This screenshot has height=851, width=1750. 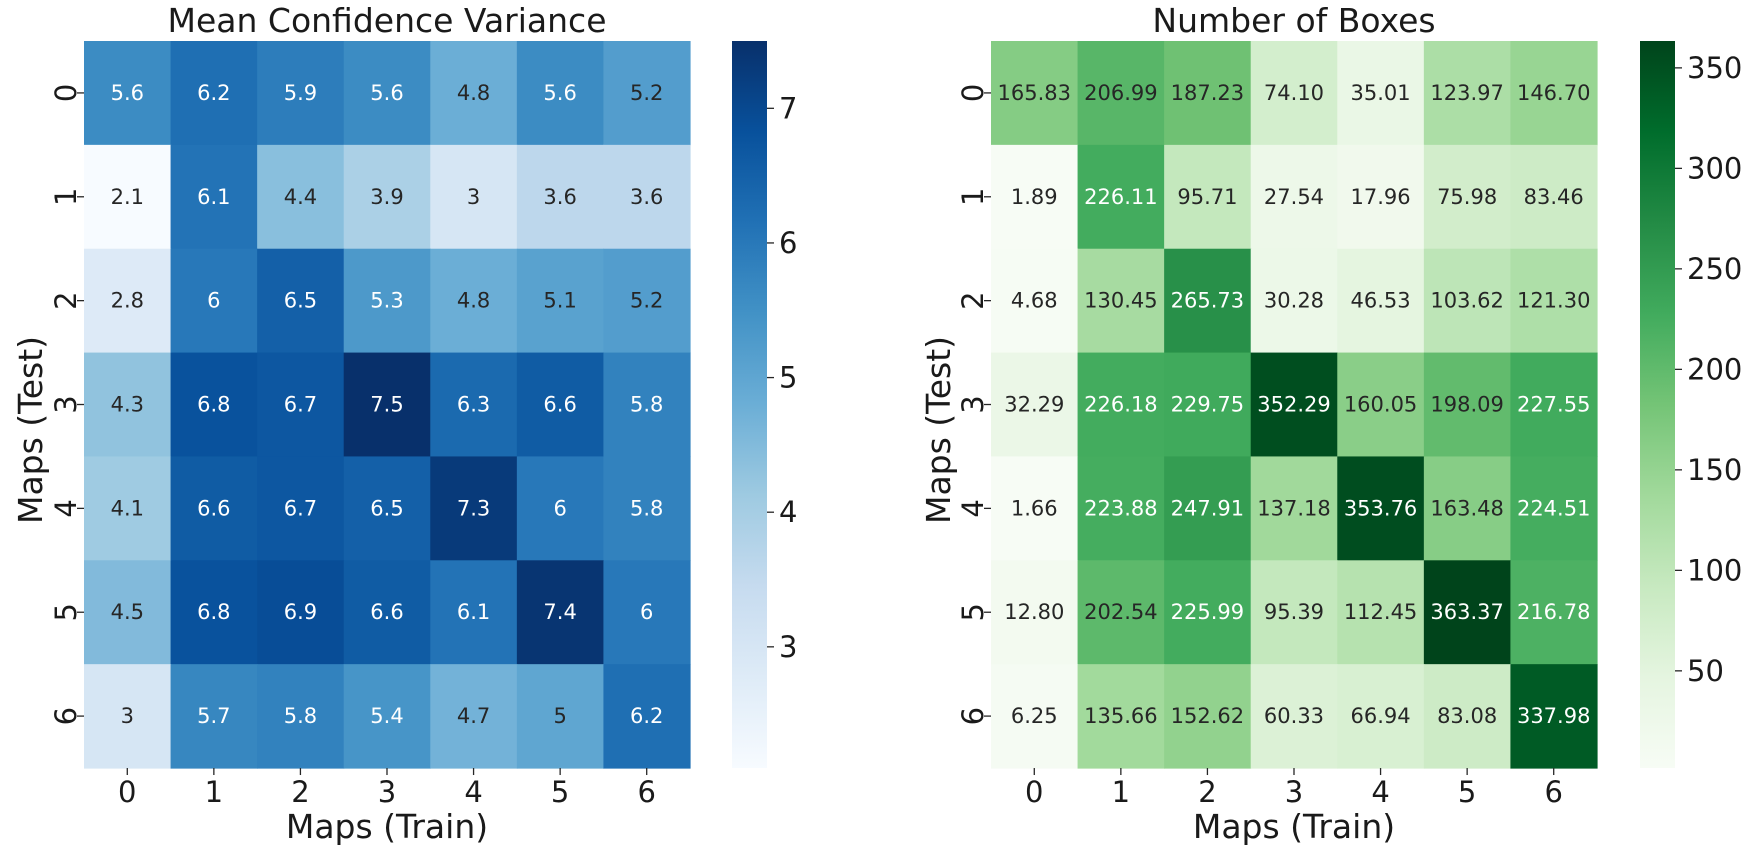 What do you see at coordinates (1714, 269) in the screenshot?
I see `colorbar-tick-label: 250` at bounding box center [1714, 269].